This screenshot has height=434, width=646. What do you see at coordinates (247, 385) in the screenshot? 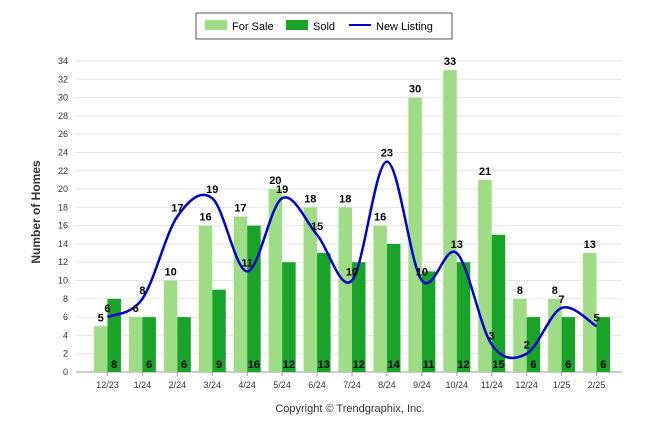
I see `x-tick-label: 4/24` at bounding box center [247, 385].